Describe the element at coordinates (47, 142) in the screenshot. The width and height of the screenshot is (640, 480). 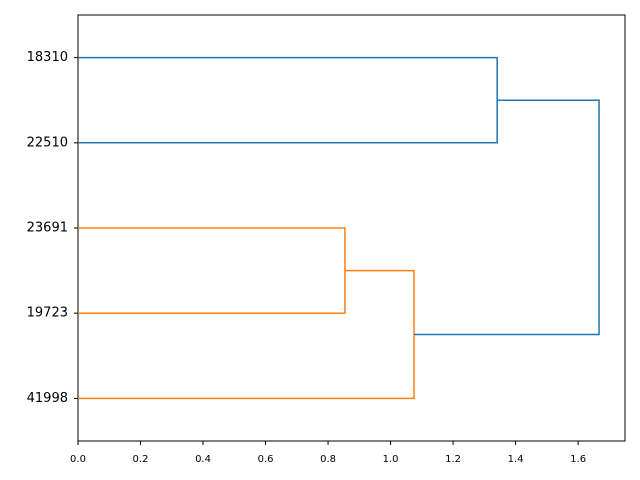
I see `leaf-label: 22510` at that location.